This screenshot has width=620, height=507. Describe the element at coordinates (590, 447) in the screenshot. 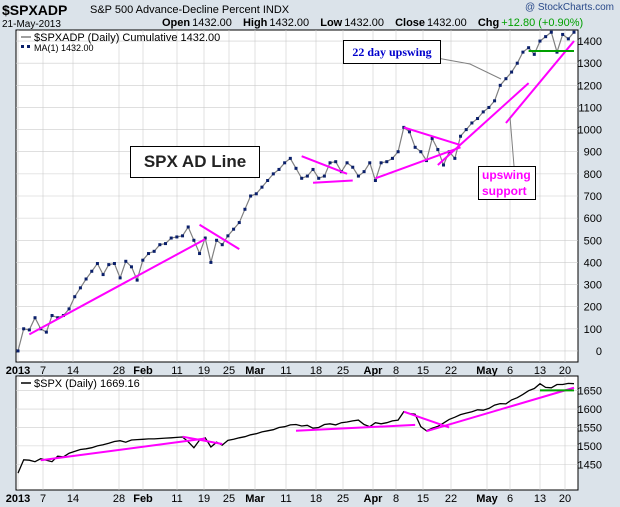

I see `spx-panel-ytick-label: 1500` at that location.